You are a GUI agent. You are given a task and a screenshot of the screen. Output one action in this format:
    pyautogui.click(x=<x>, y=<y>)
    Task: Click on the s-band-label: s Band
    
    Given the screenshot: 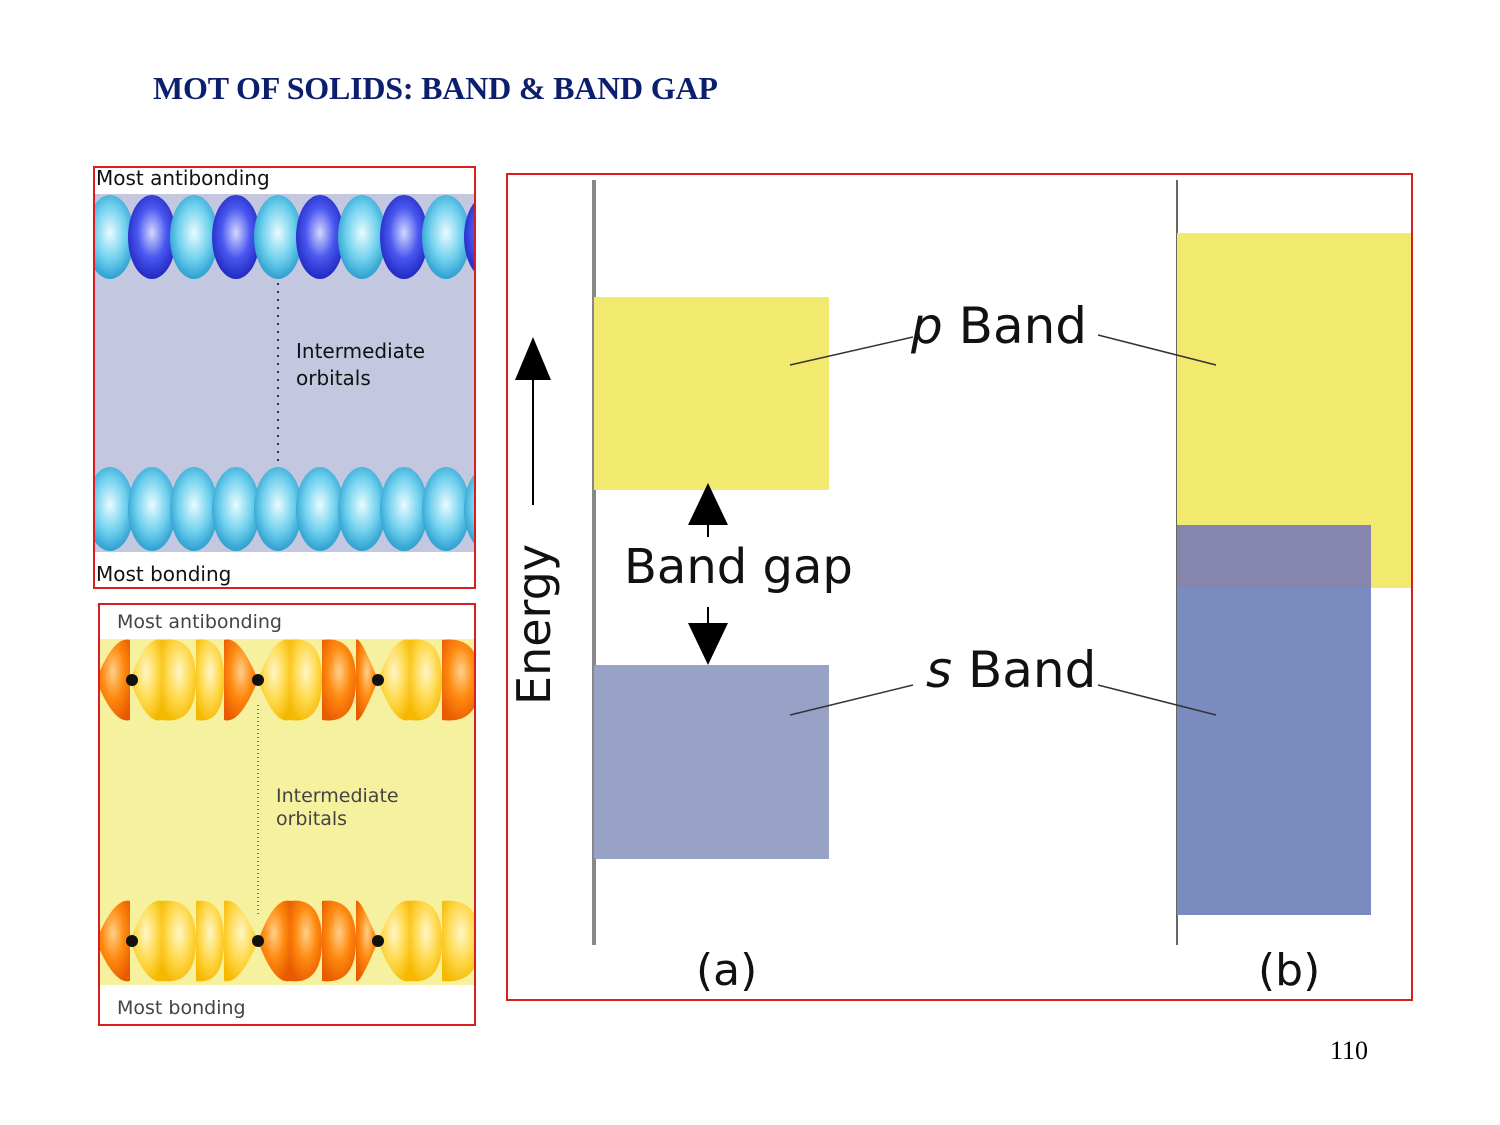 What is the action you would take?
    pyautogui.click(x=1011, y=670)
    